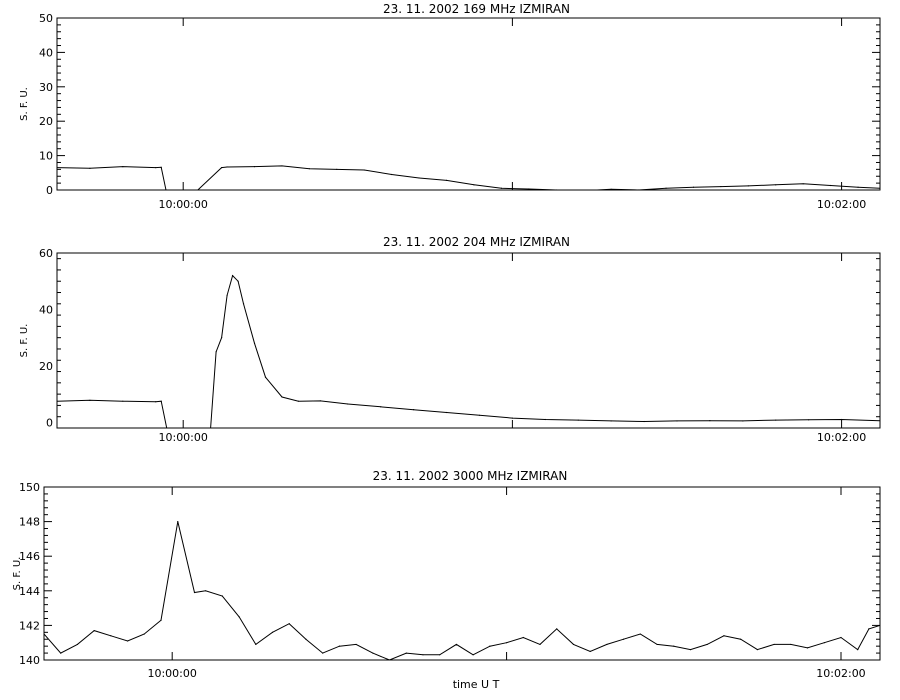 Image resolution: width=900 pixels, height=700 pixels. What do you see at coordinates (29, 487) in the screenshot?
I see `y-tick-label: 150` at bounding box center [29, 487].